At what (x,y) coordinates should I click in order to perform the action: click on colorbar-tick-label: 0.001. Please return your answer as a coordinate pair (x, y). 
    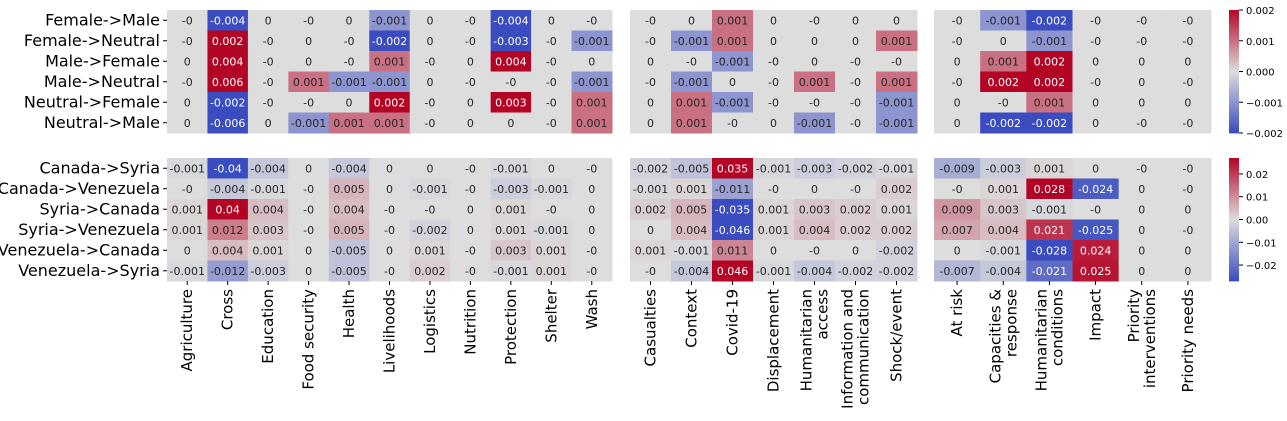
    Looking at the image, I should click on (1260, 42).